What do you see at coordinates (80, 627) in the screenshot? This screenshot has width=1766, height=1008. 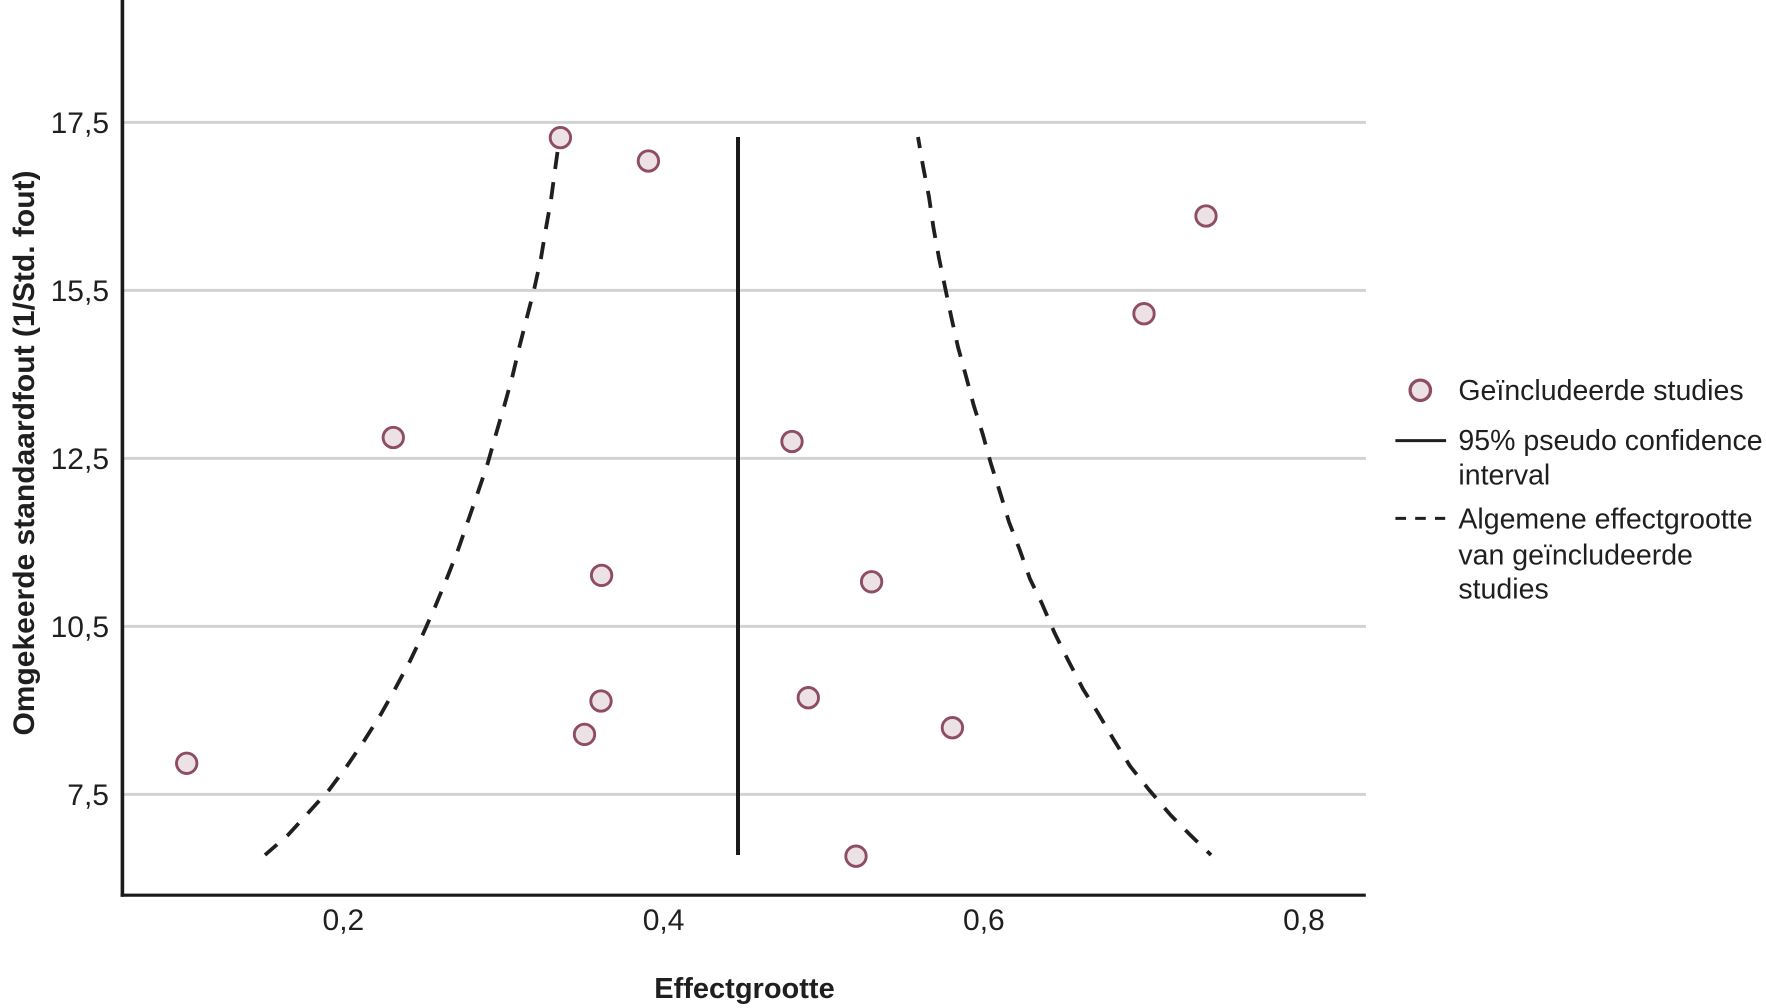 I see `svg-text: 10,5` at bounding box center [80, 627].